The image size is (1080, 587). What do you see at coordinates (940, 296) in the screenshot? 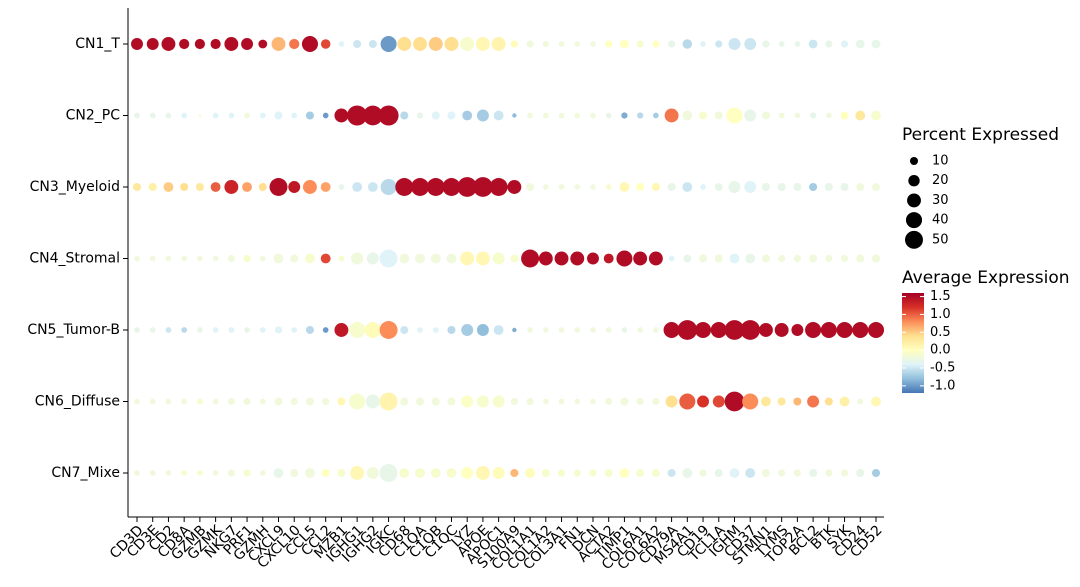
I see `colorbar-label: 1.5` at bounding box center [940, 296].